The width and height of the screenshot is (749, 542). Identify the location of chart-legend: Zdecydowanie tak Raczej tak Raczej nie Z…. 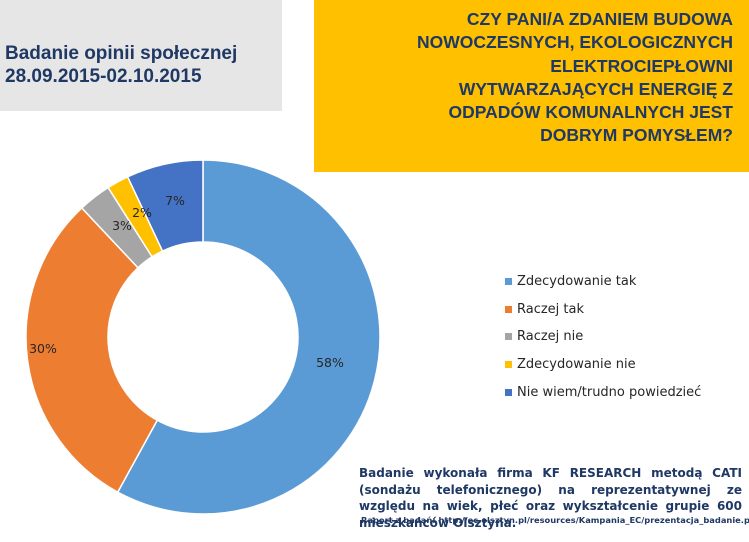
(603, 337).